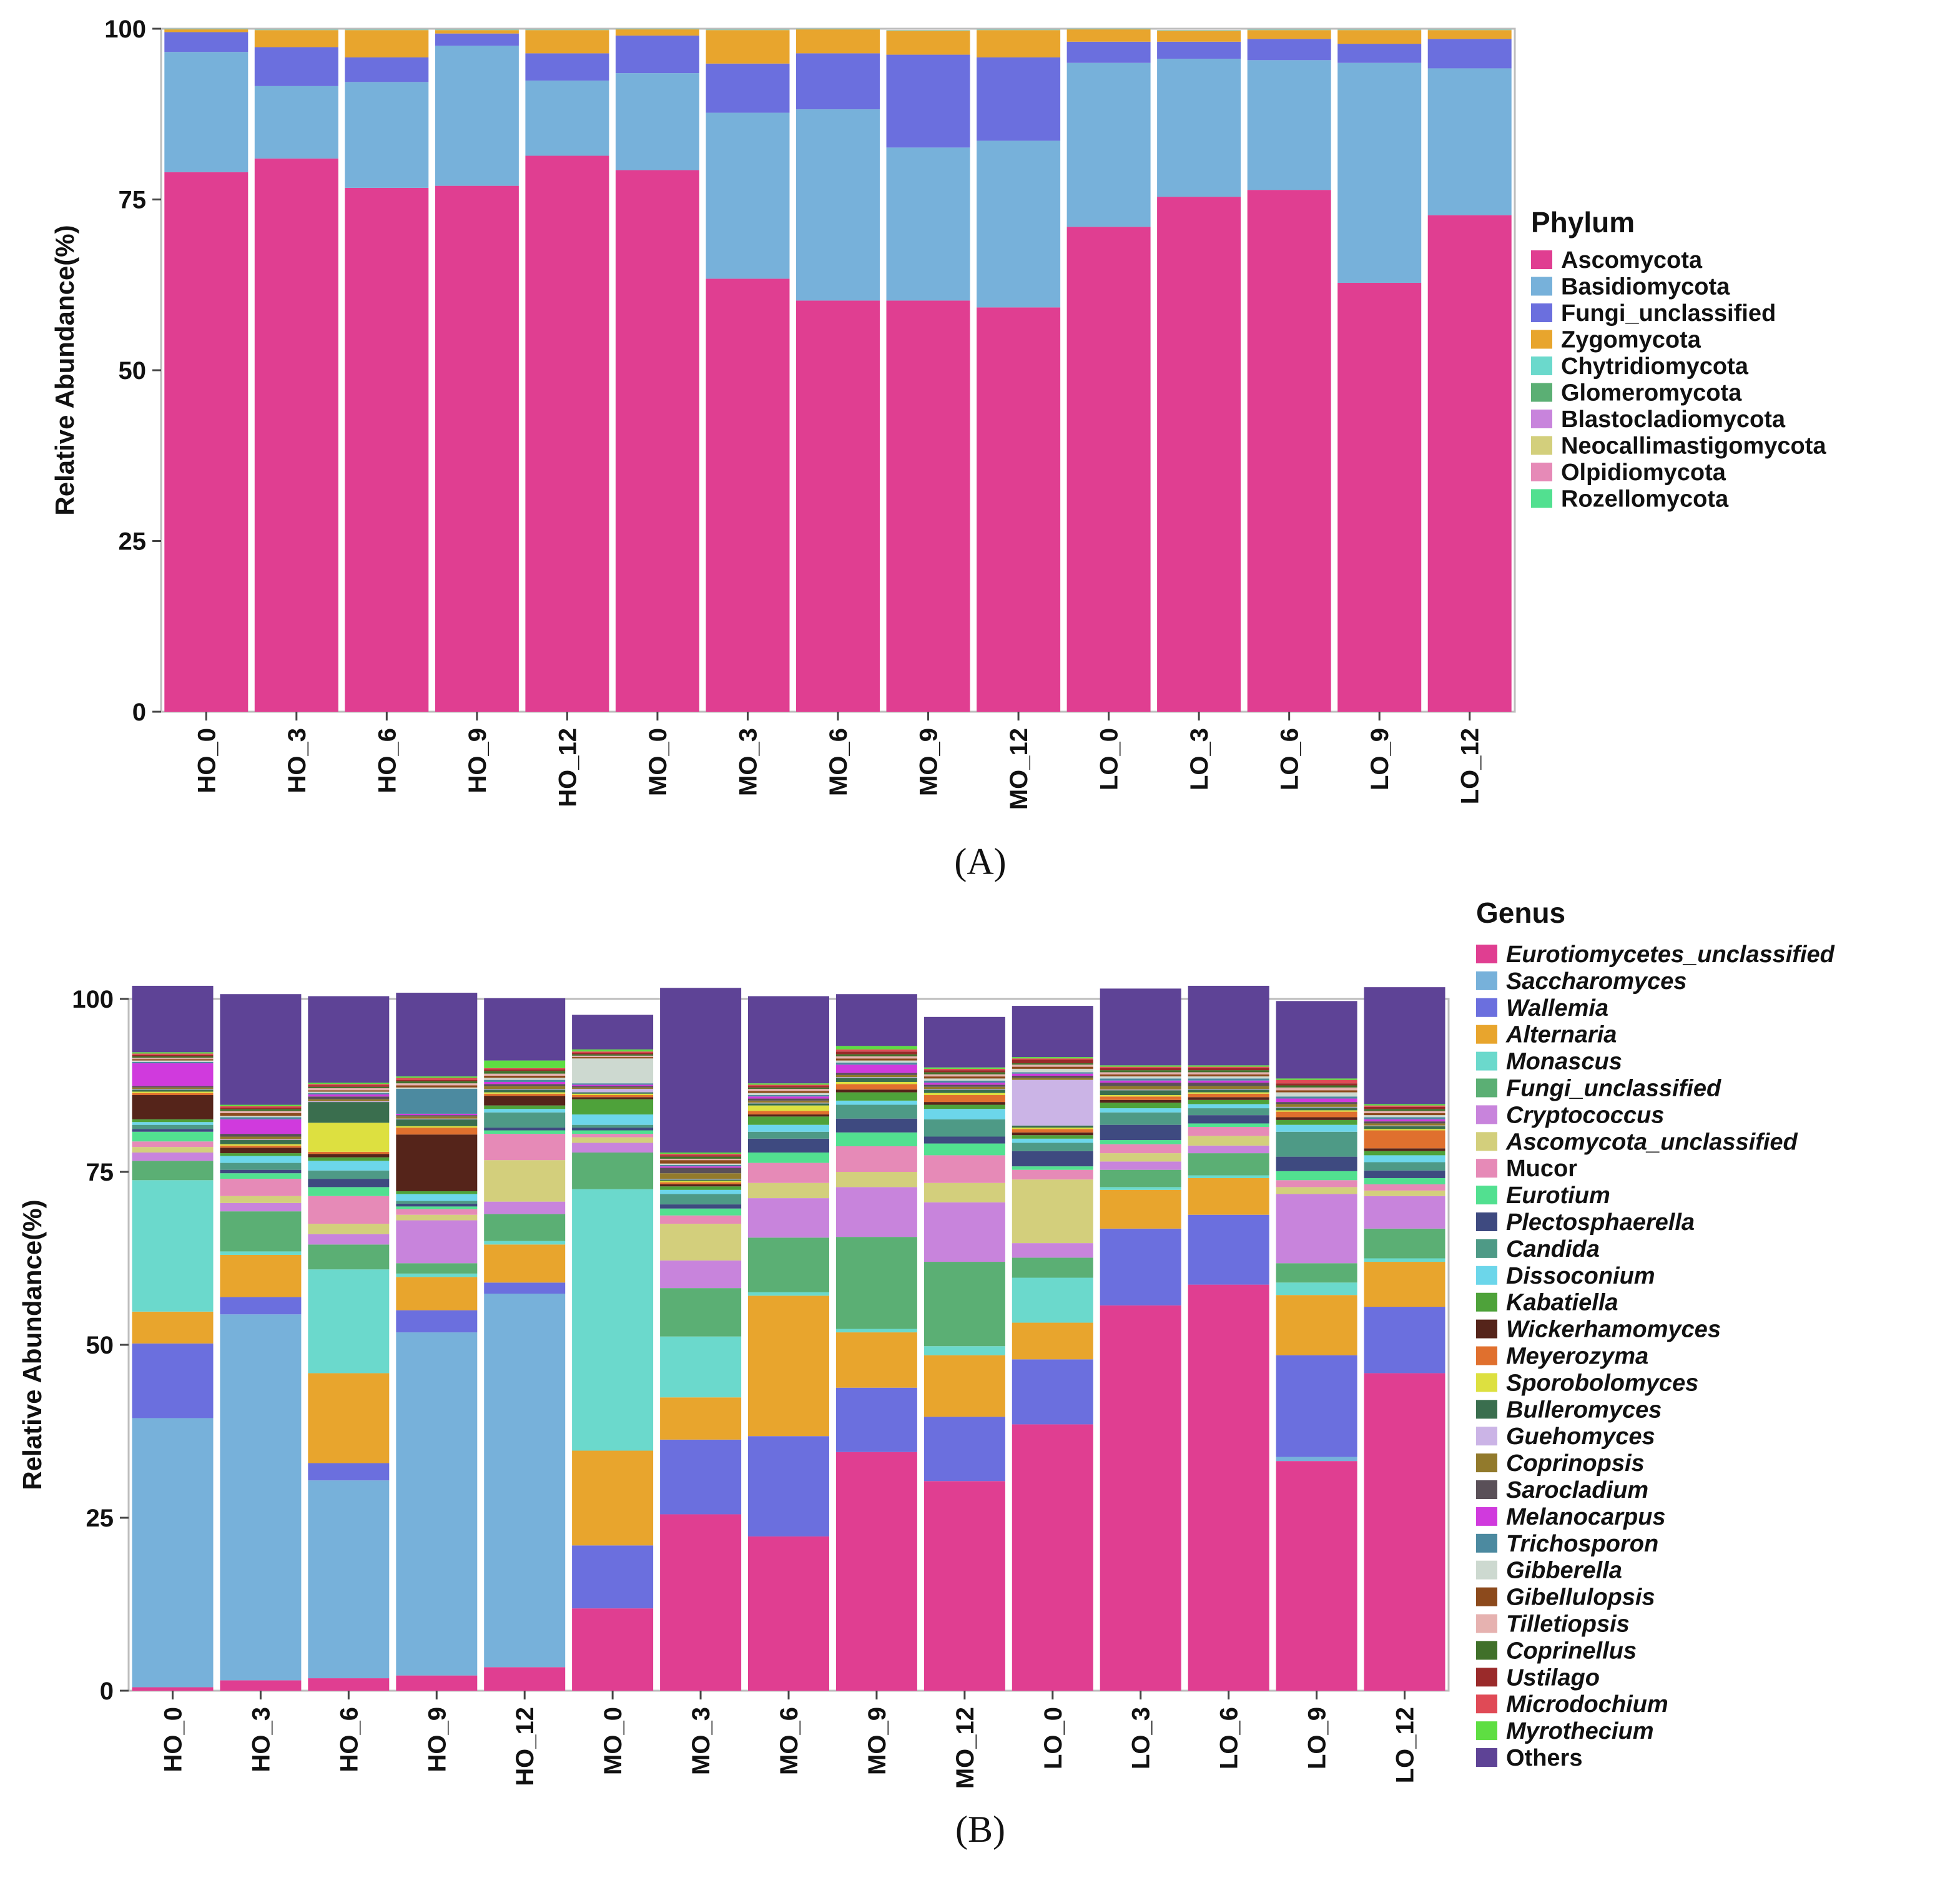 This screenshot has width=1960, height=1878. I want to click on bar-segment-lo-3-meyerozyma, so click(1140, 1098).